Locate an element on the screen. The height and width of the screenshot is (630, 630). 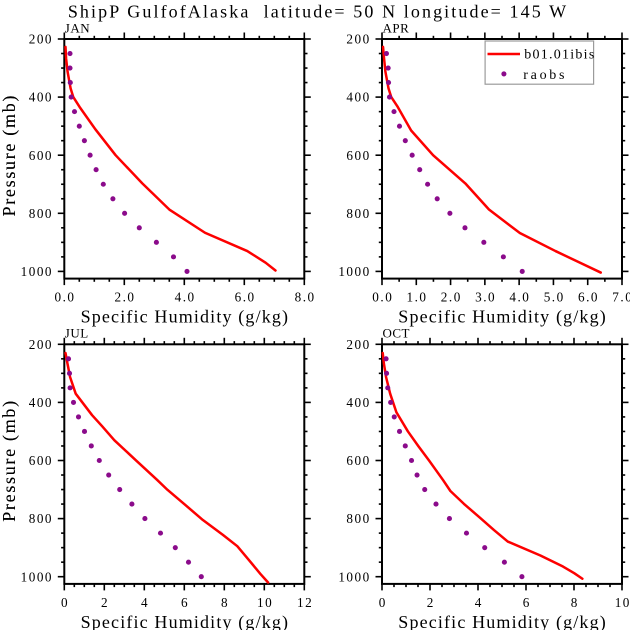
svg-text: 3.0 is located at coordinates (485, 297).